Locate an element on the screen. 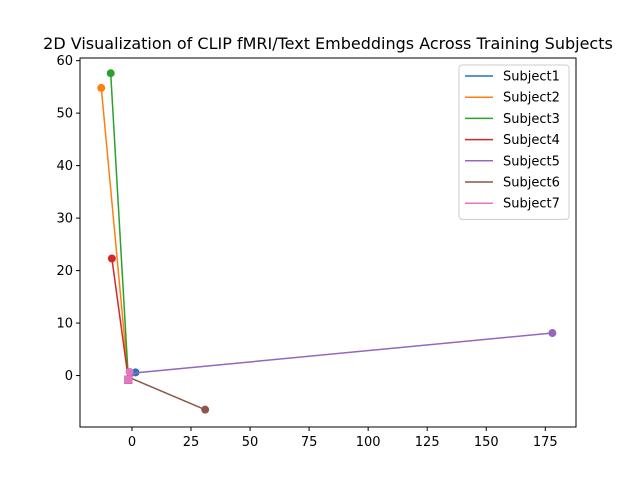  x-tick-label-0: 0 is located at coordinates (132, 442).